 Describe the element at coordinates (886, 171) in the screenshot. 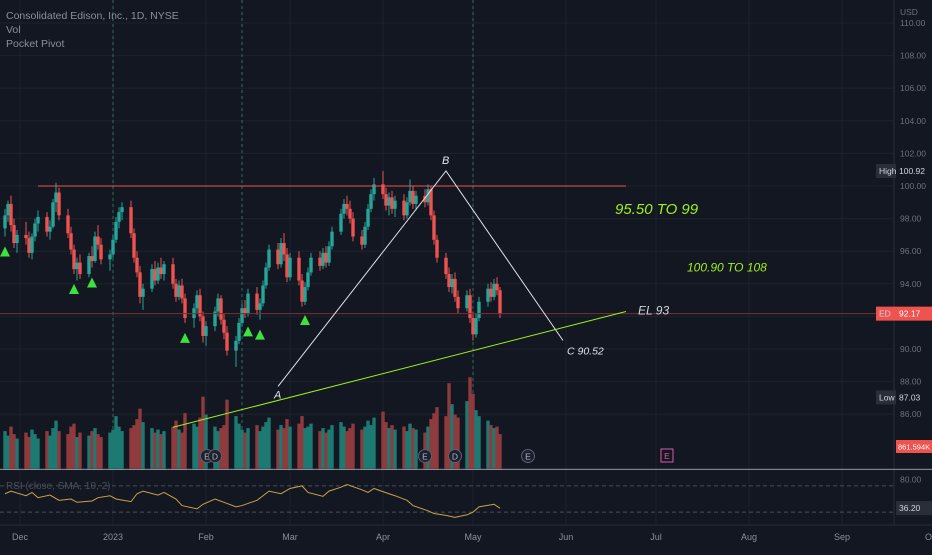

I see `high-tag-label-bg` at that location.